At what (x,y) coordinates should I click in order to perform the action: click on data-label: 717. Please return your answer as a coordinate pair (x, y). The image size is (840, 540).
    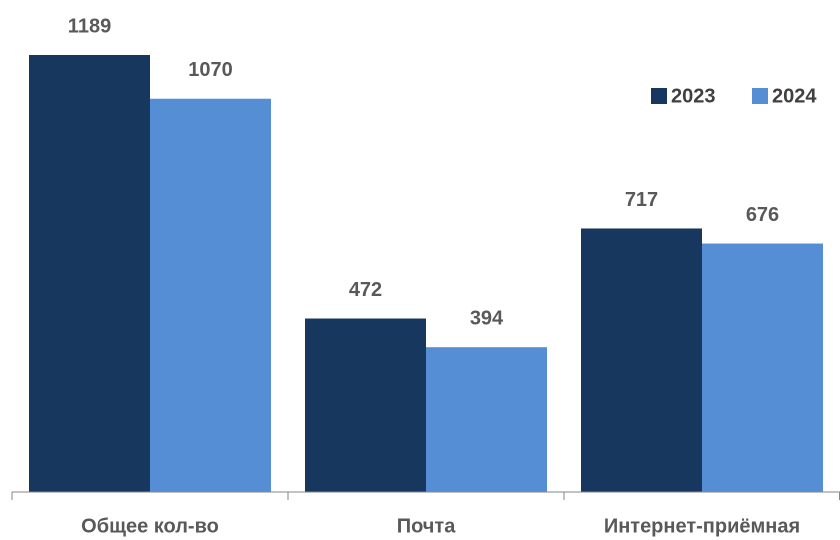
    Looking at the image, I should click on (641, 200).